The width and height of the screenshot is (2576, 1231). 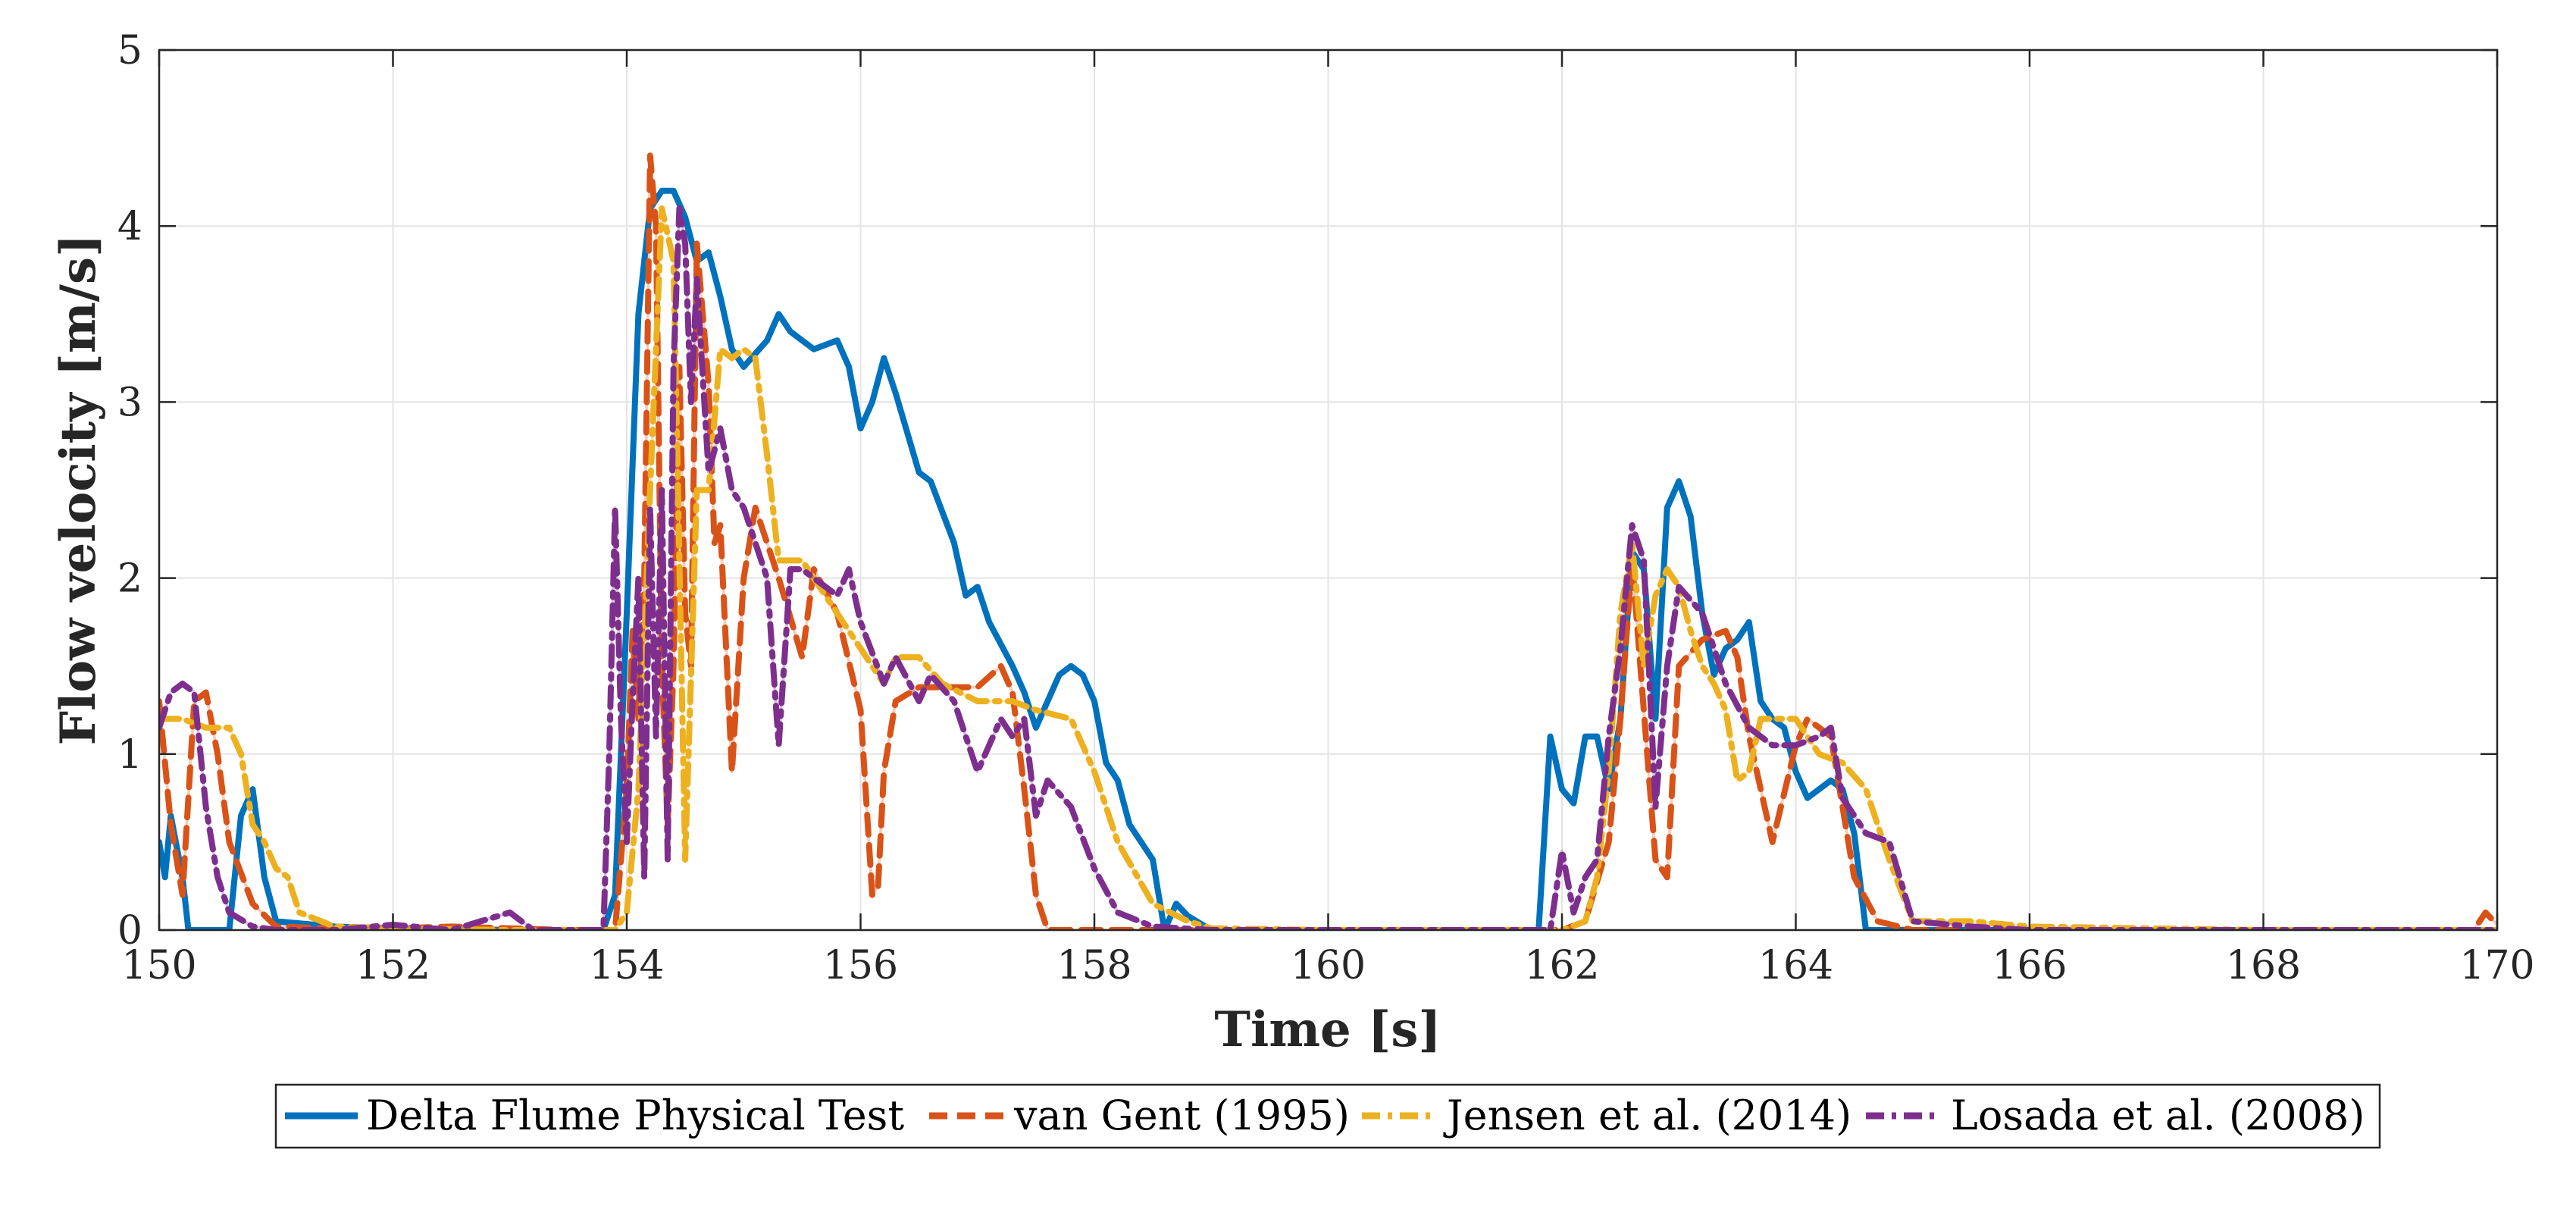 I want to click on x-tick-label: 164, so click(x=1795, y=965).